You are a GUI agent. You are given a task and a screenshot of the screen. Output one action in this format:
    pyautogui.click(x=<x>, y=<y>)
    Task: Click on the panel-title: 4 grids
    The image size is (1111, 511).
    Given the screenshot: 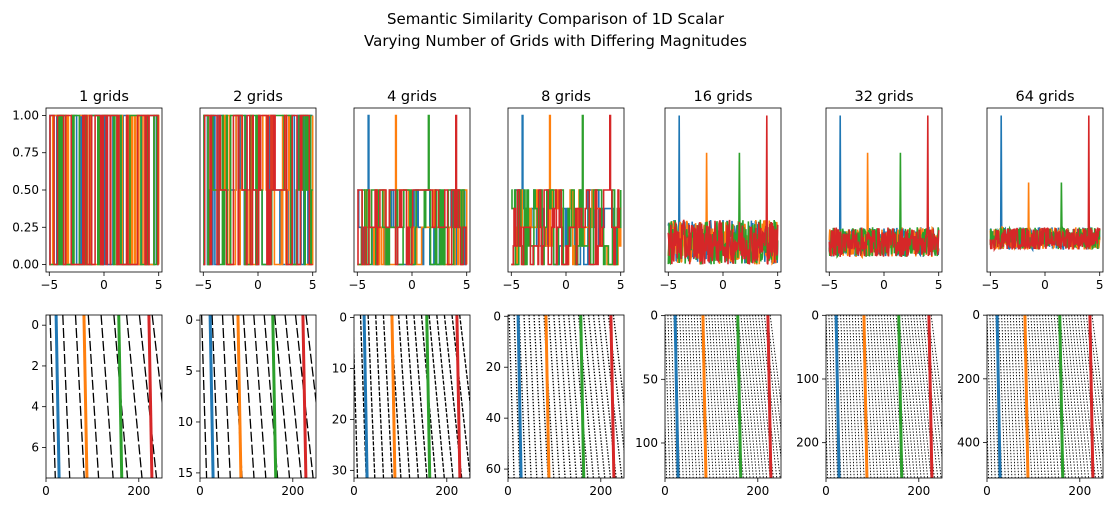 What is the action you would take?
    pyautogui.click(x=412, y=97)
    